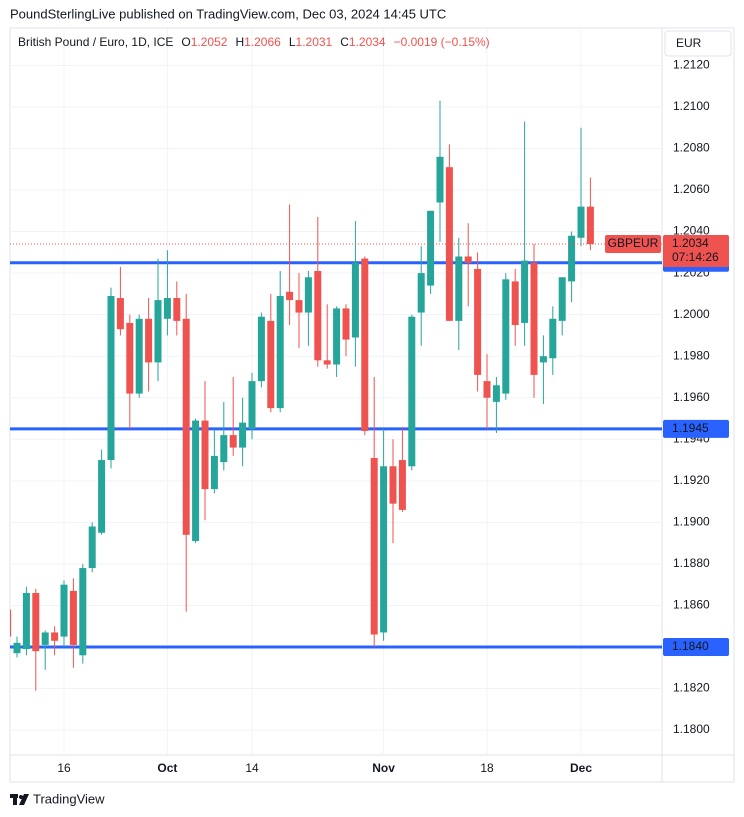 The image size is (744, 817). What do you see at coordinates (691, 688) in the screenshot?
I see `y-tick-label: 1.1820` at bounding box center [691, 688].